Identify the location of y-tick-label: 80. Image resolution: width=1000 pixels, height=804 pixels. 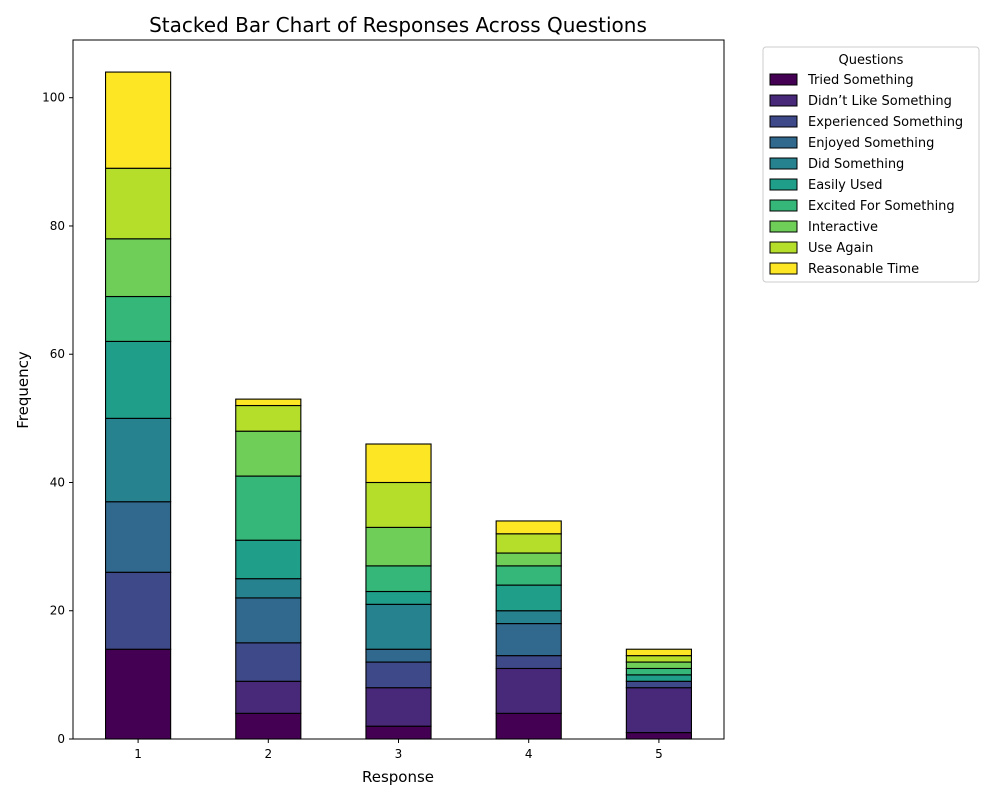
(57, 226).